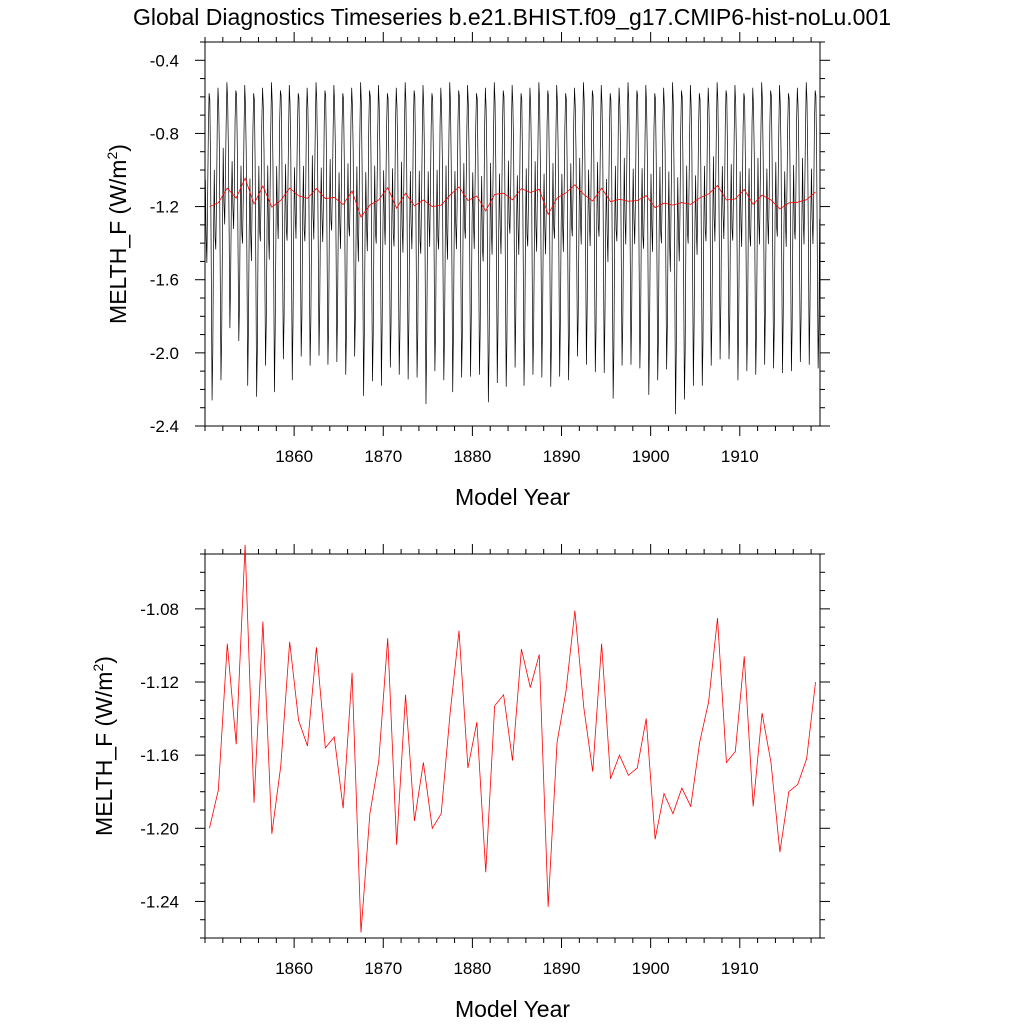 The height and width of the screenshot is (1024, 1024). What do you see at coordinates (164, 426) in the screenshot?
I see `top-y-tick-label: -2.4` at bounding box center [164, 426].